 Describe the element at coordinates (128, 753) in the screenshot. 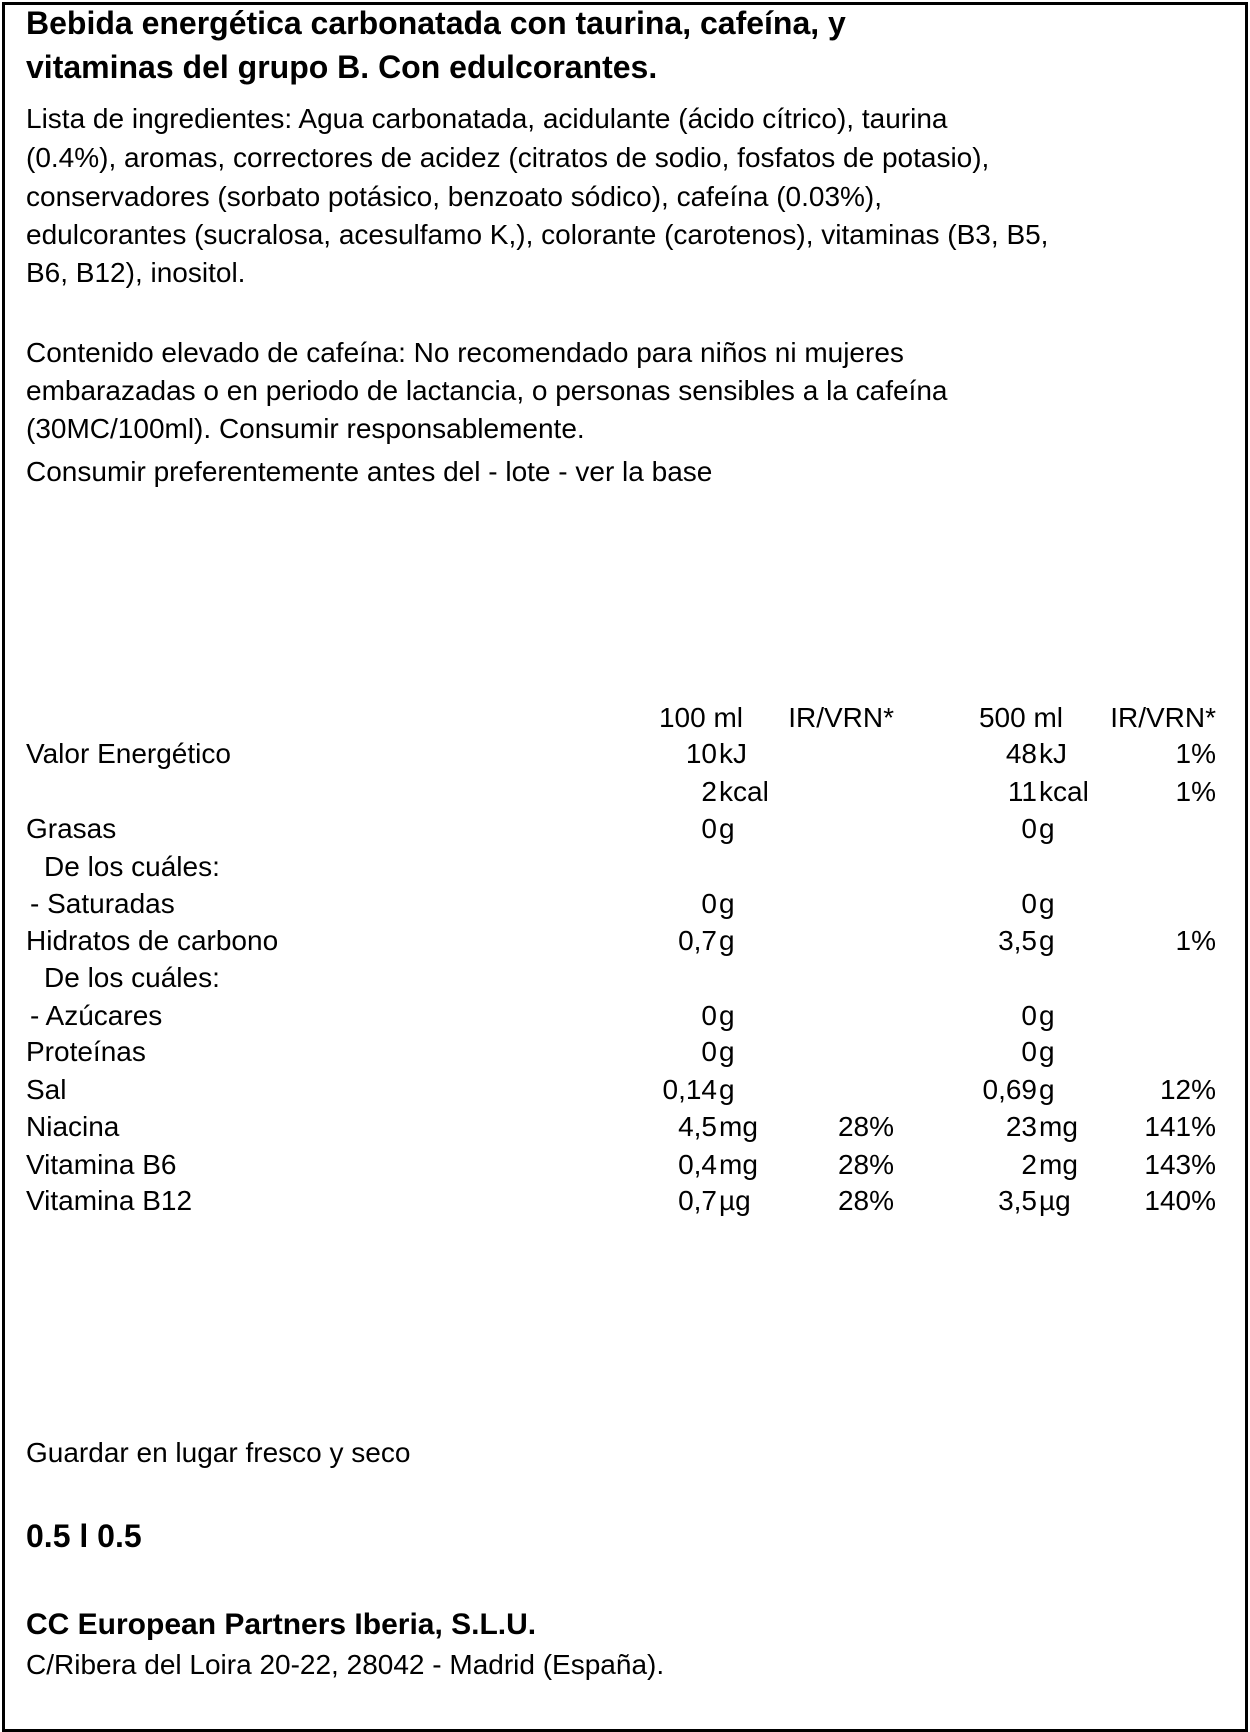

I see `row-label: Valor Energético` at that location.